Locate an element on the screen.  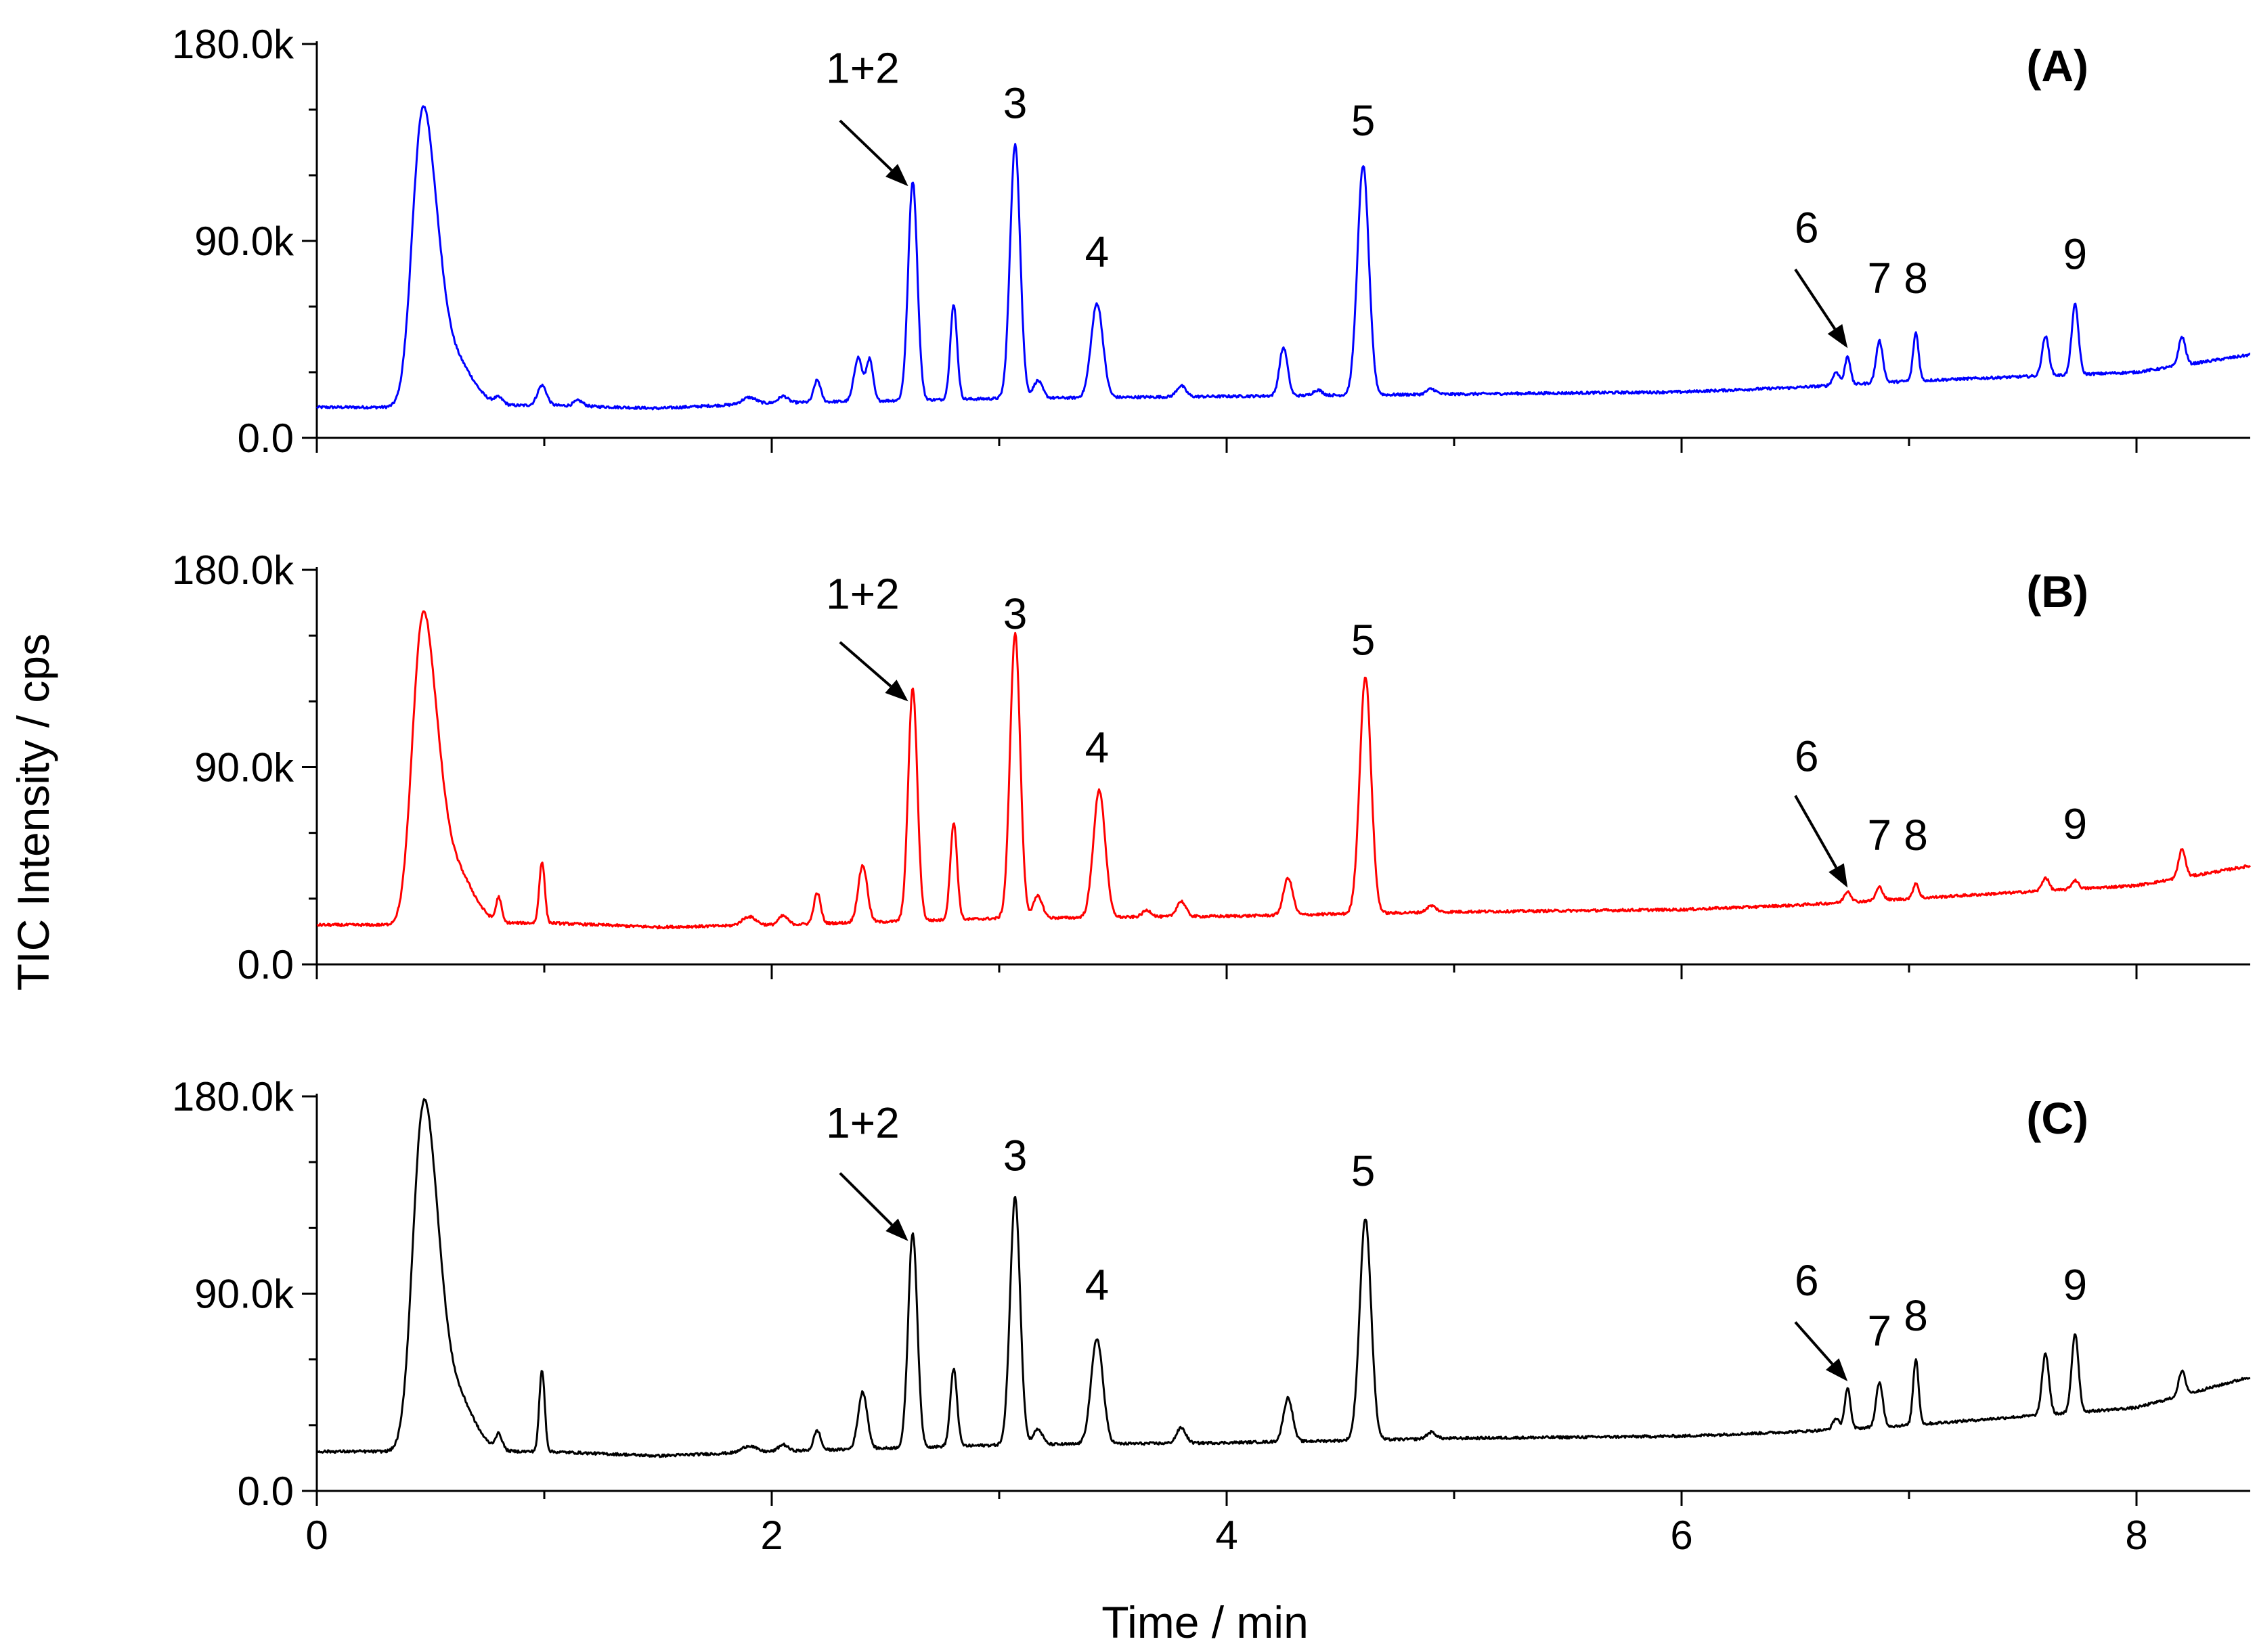
panel-label: (C) is located at coordinates (2057, 1118).